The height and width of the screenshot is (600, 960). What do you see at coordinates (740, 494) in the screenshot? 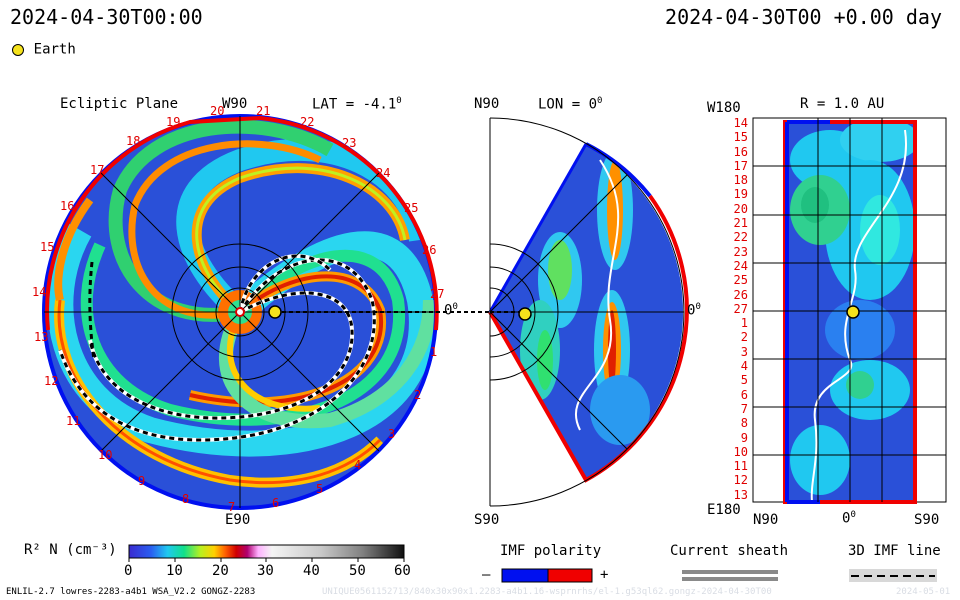
I see `rot-label: 13` at bounding box center [740, 494].